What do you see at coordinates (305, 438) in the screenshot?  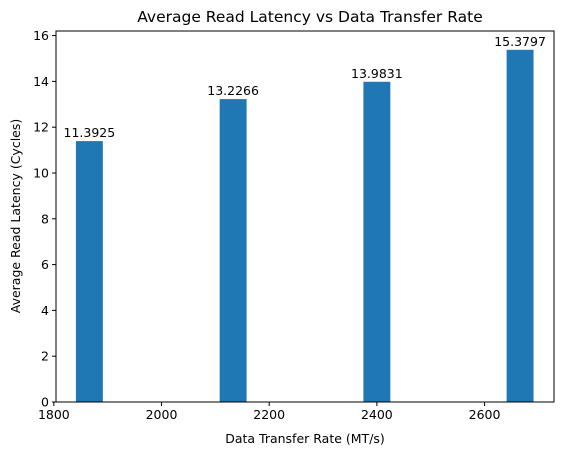 I see `x-axis-label: Data Transfer Rate (MT/s)` at bounding box center [305, 438].